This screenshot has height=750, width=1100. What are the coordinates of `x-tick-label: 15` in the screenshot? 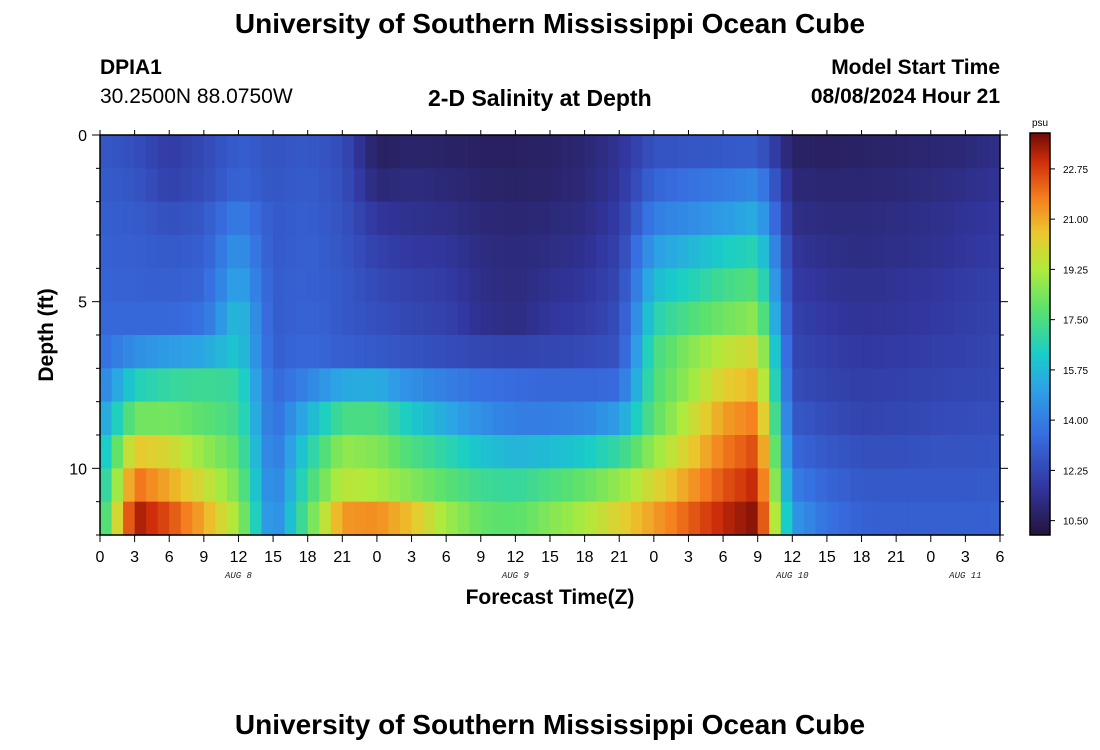 It's located at (827, 557).